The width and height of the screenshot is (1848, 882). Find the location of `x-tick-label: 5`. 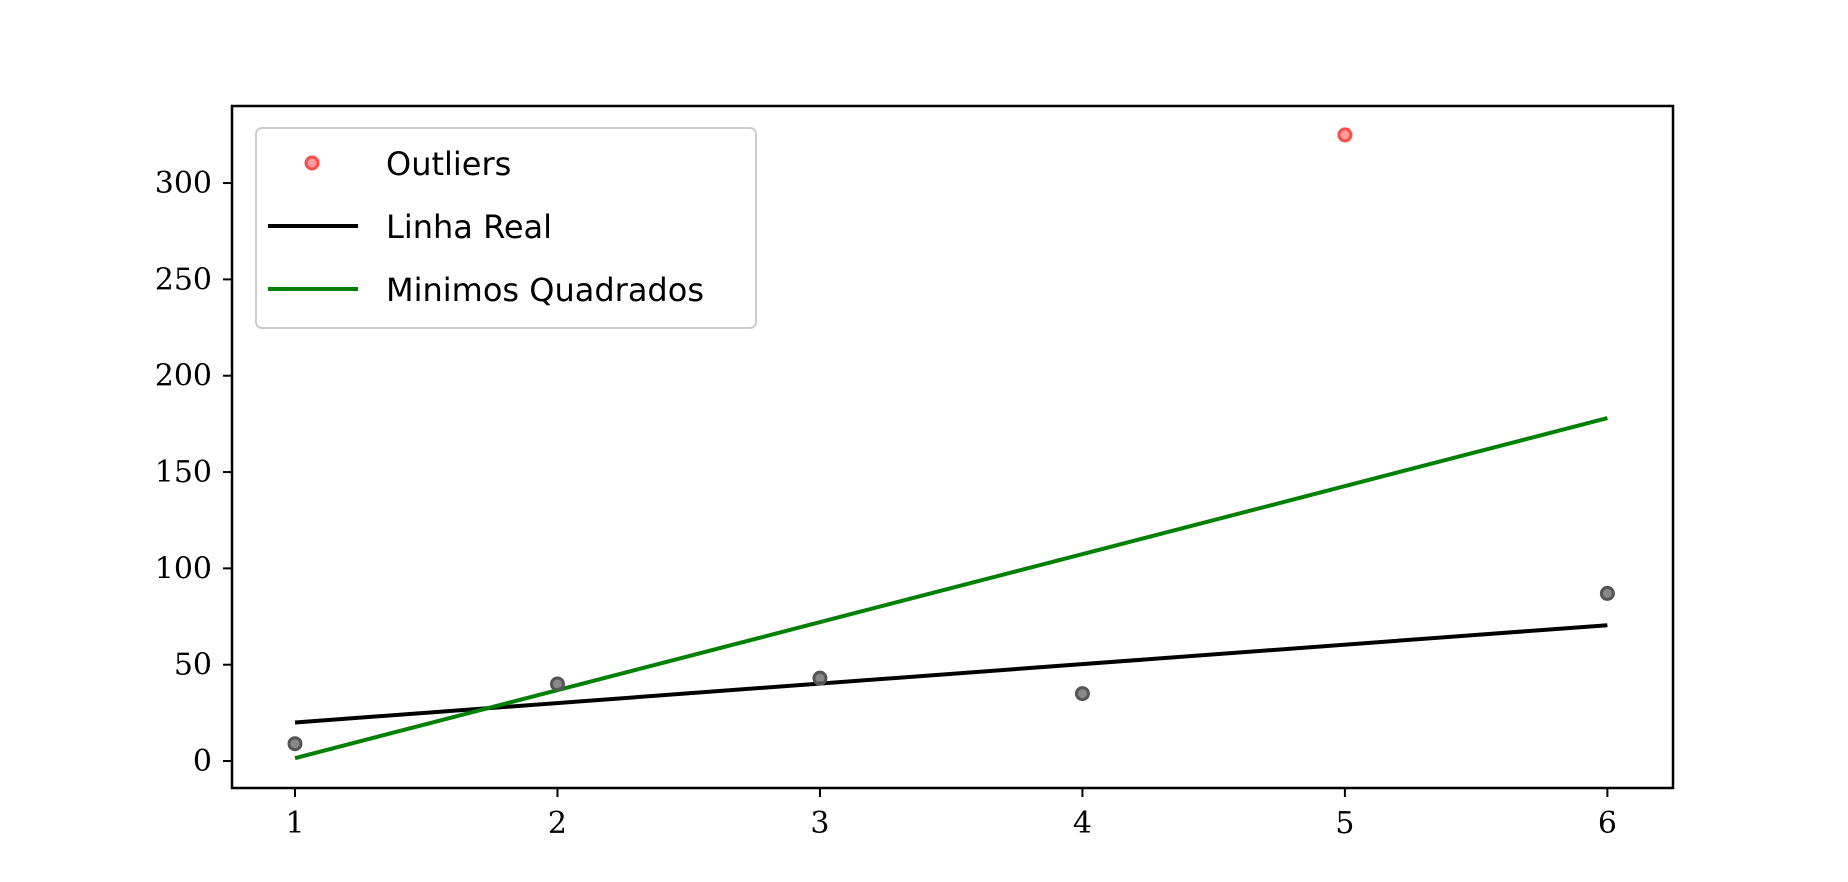

x-tick-label: 5 is located at coordinates (1344, 823).